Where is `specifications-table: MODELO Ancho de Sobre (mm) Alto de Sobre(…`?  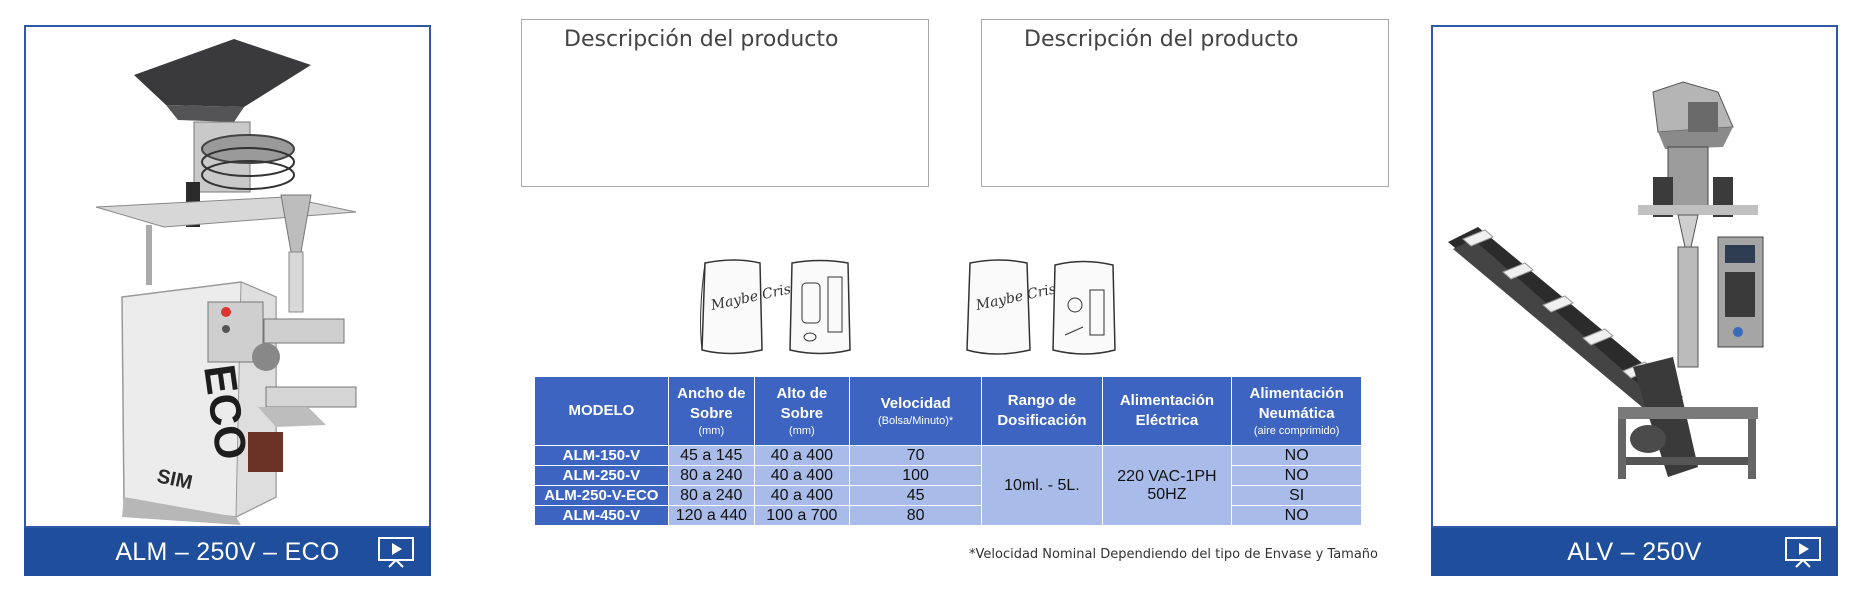 specifications-table: MODELO Ancho de Sobre (mm) Alto de Sobre(… is located at coordinates (948, 451).